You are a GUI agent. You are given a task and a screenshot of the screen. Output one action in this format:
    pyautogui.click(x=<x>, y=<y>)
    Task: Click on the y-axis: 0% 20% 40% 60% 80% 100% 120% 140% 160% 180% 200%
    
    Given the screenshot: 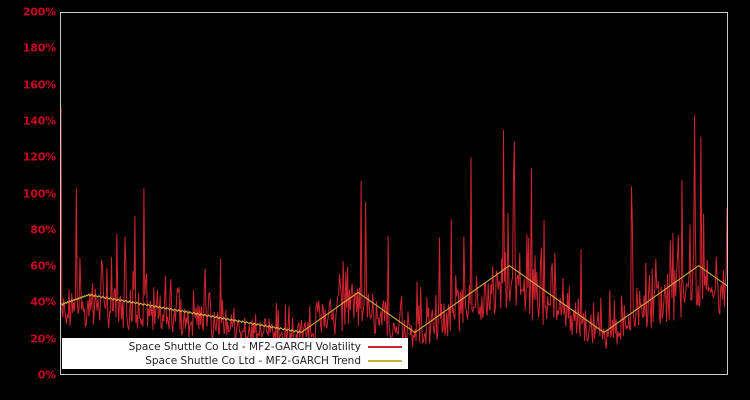 What is the action you would take?
    pyautogui.click(x=28, y=200)
    